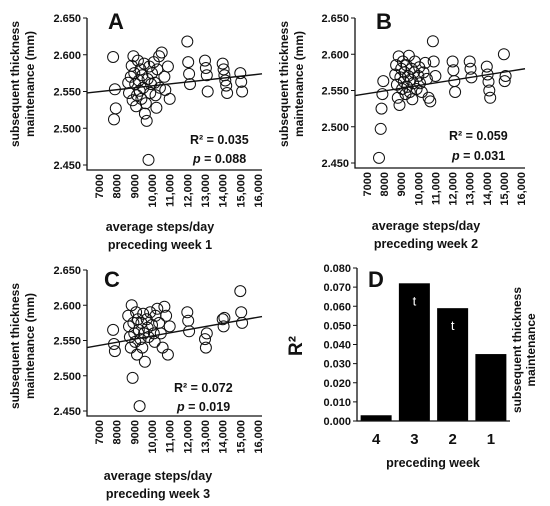  Describe the element at coordinates (440, 82) in the screenshot. I see `trend-line-b` at that location.